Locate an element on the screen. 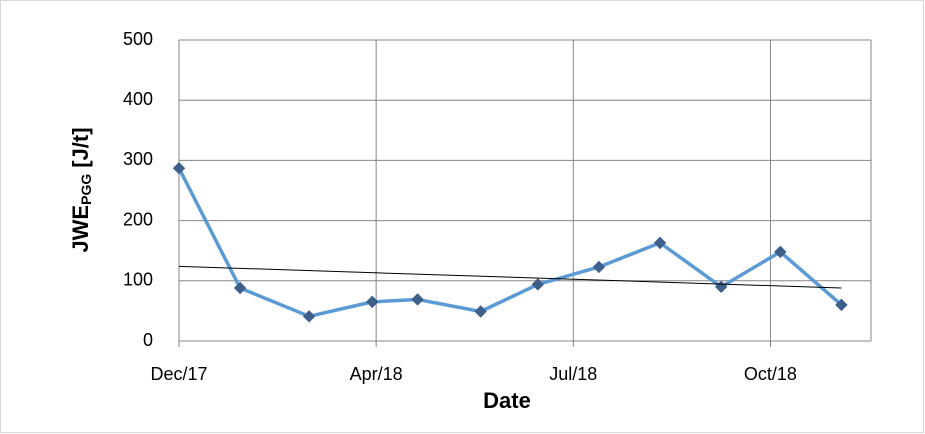 The height and width of the screenshot is (434, 925). y-tick-label: 300 is located at coordinates (138, 159).